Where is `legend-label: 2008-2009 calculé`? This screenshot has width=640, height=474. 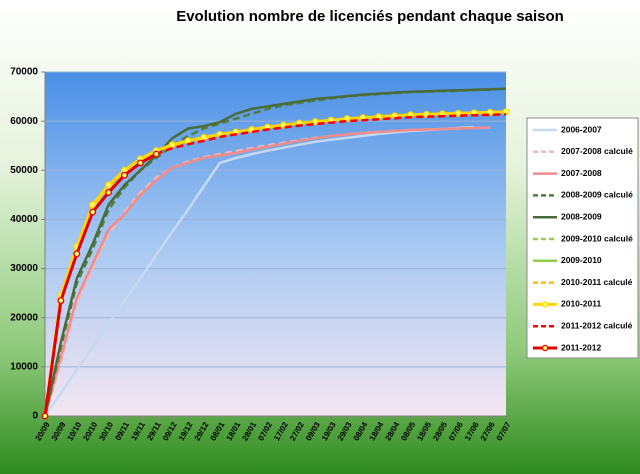
legend-label: 2008-2009 calculé is located at coordinates (597, 195).